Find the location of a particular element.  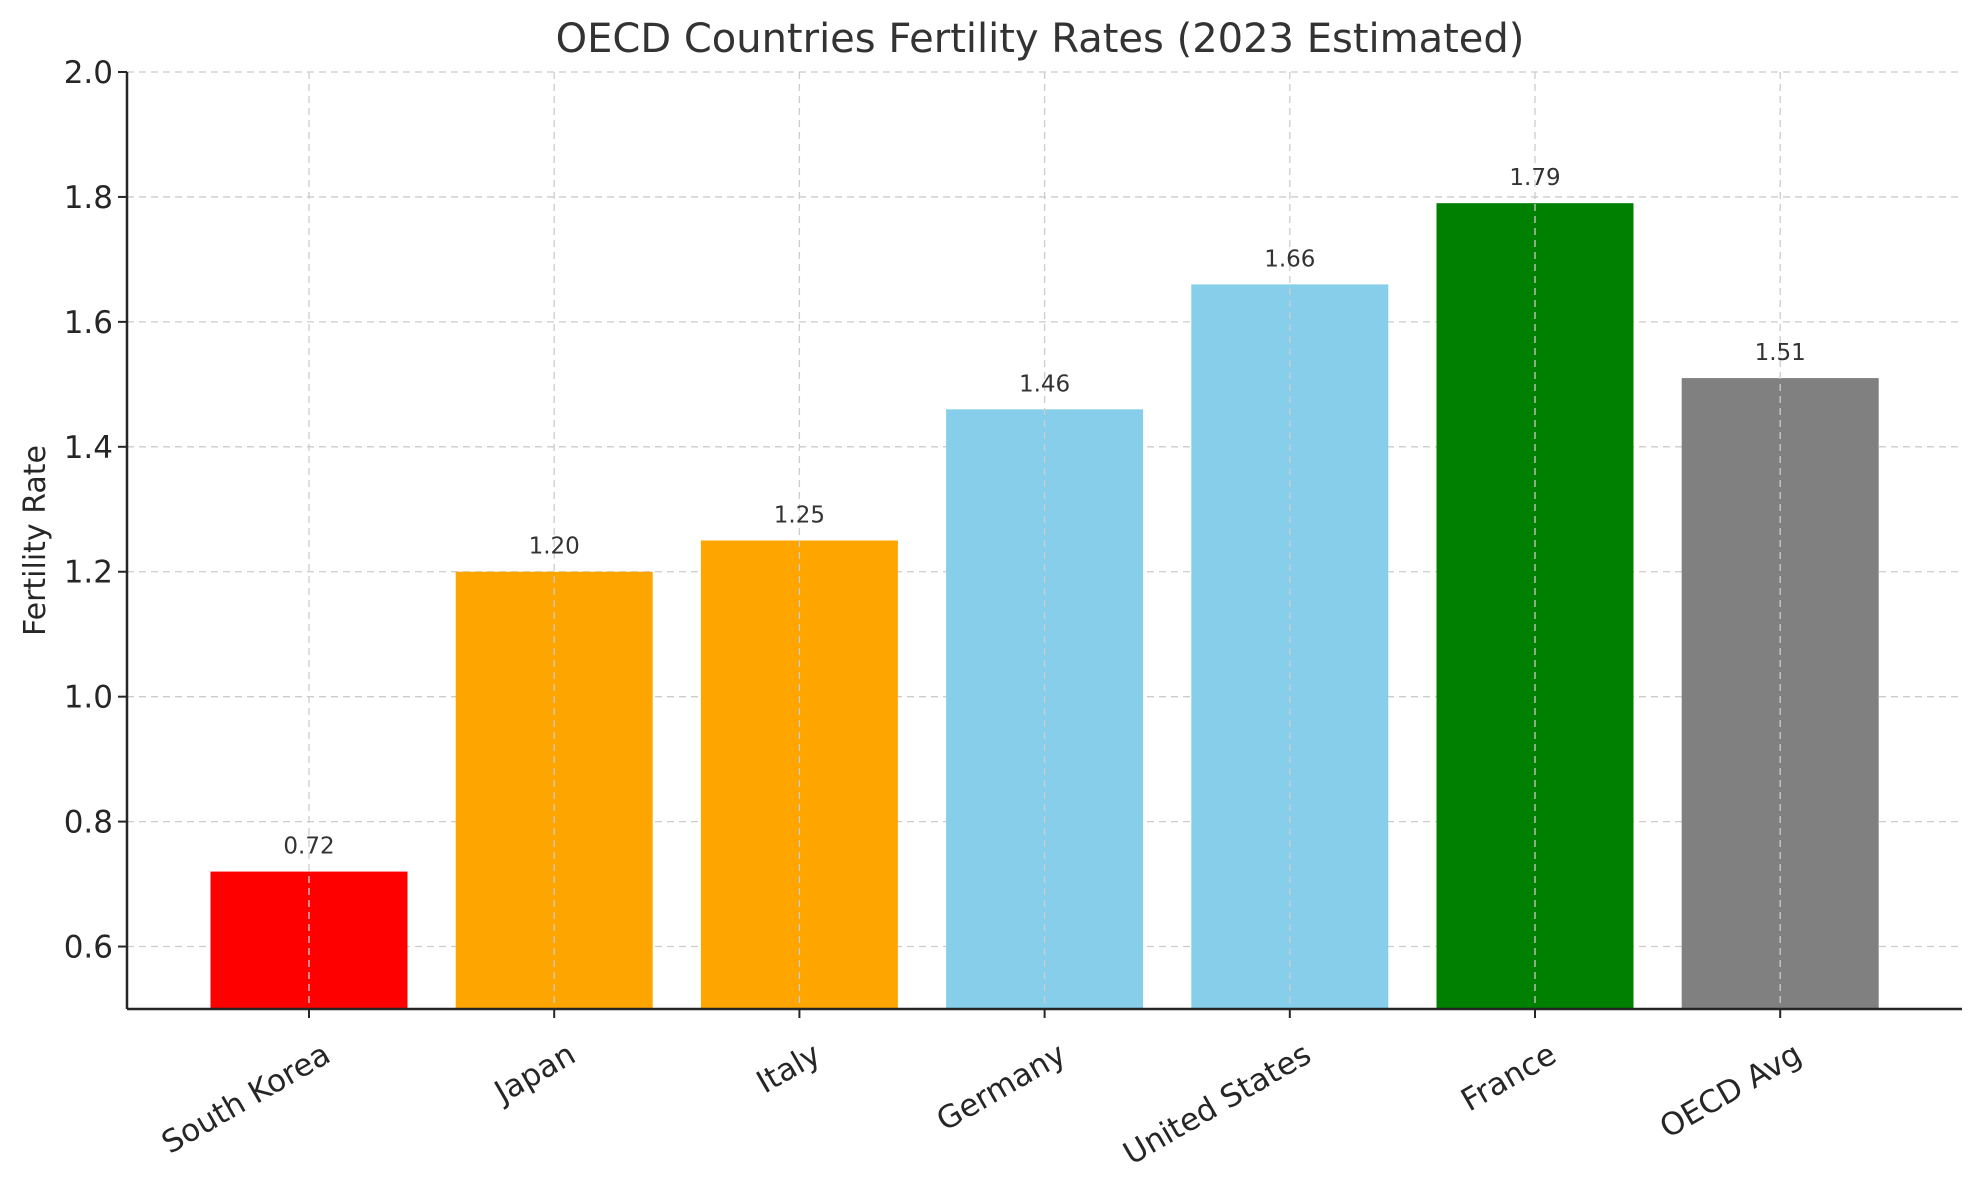

x-tick-label: France is located at coordinates (1508, 1077).